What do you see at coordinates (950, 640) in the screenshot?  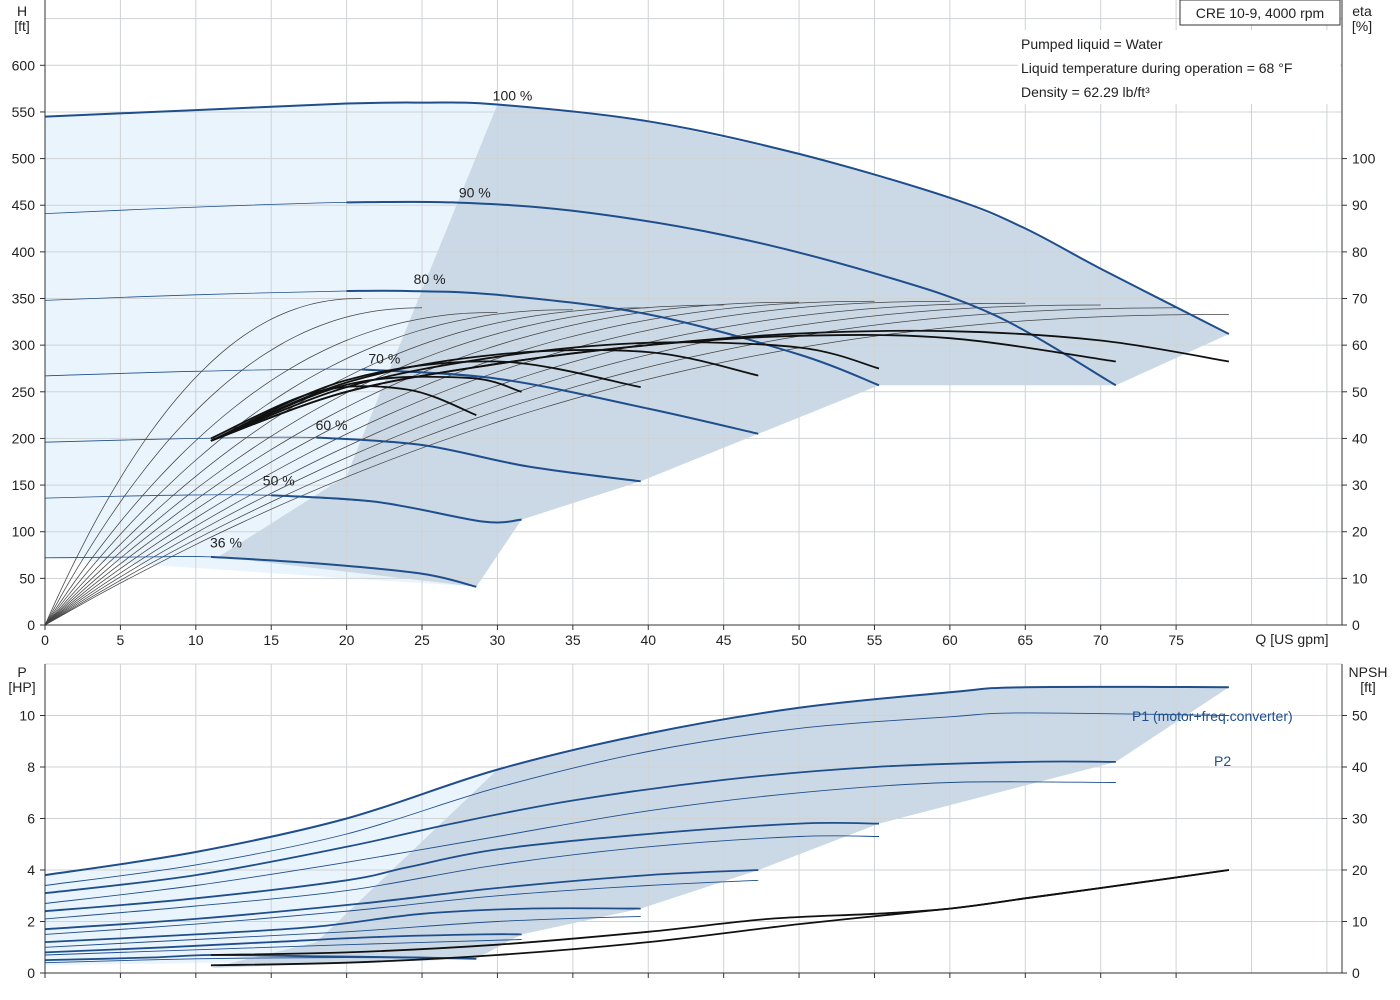 I see `x-tick-label: 60` at bounding box center [950, 640].